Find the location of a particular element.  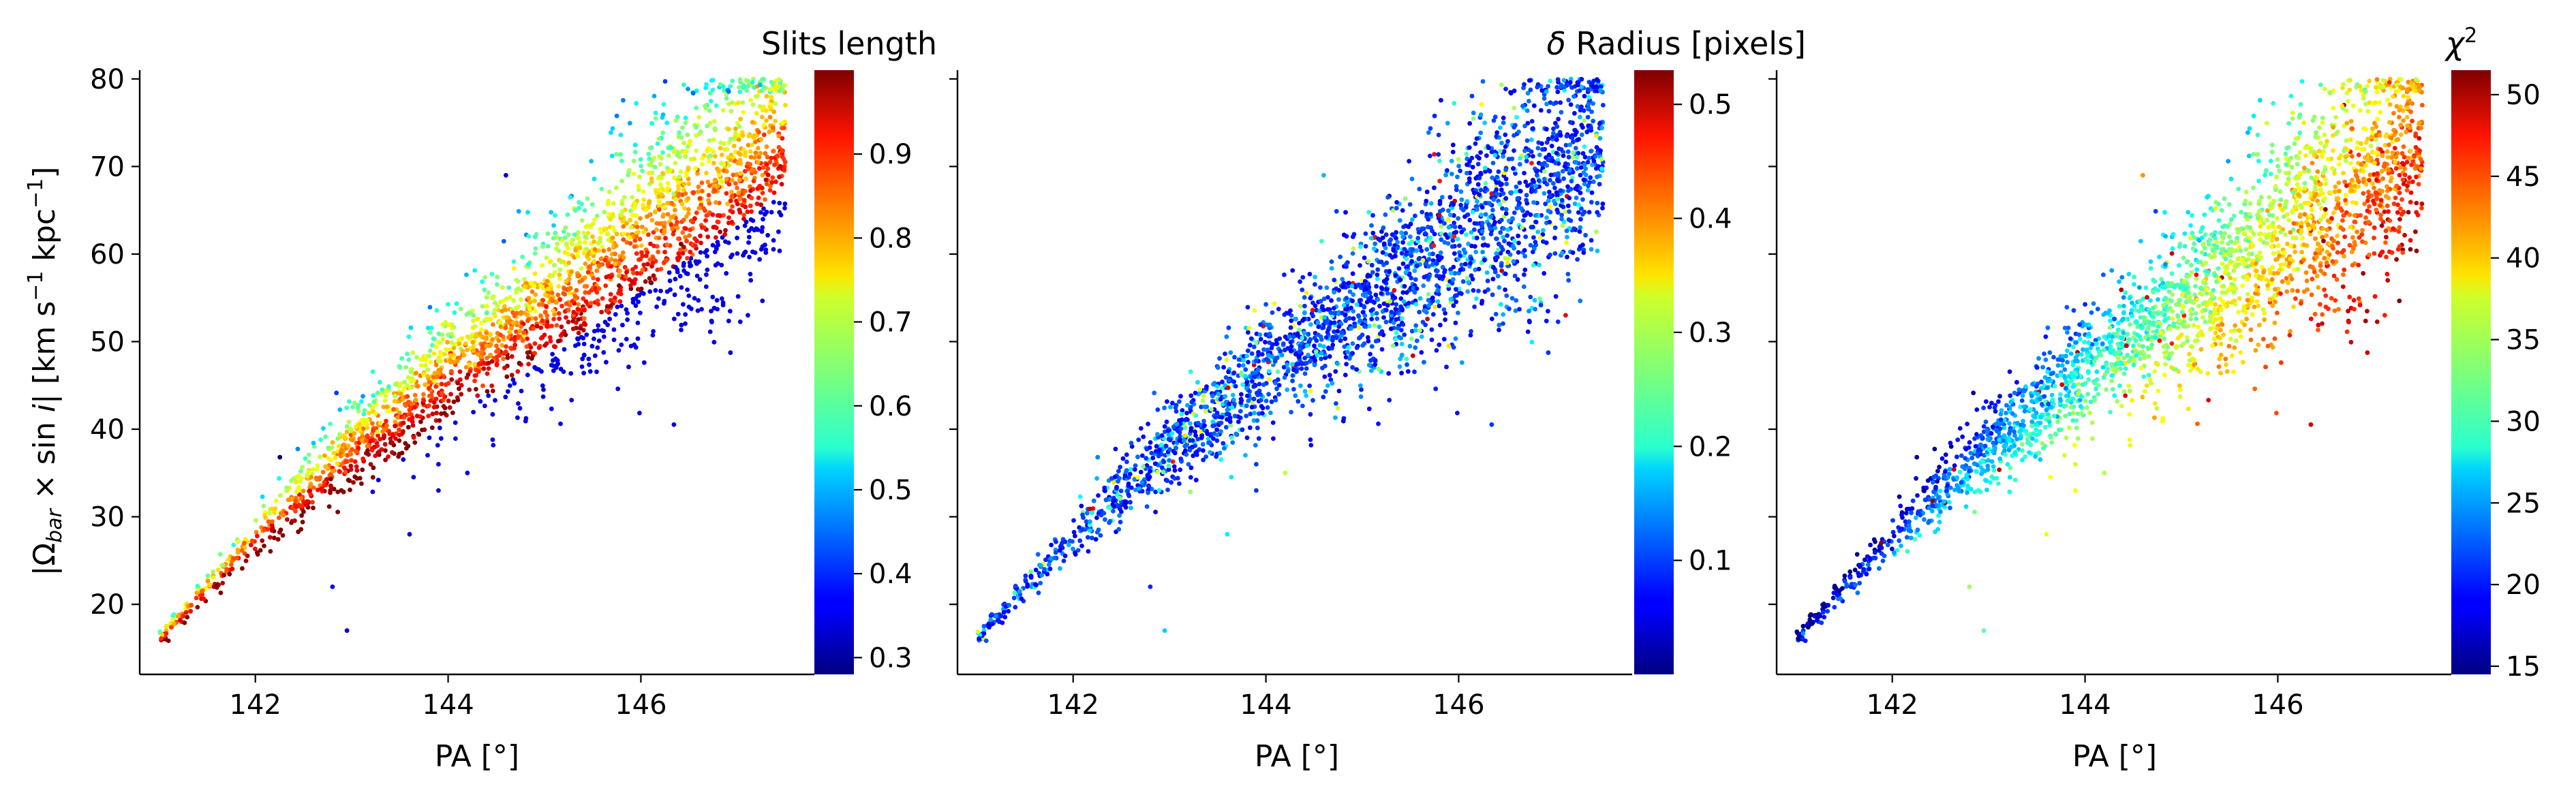

colorbar-label: Slits length is located at coordinates (849, 43).